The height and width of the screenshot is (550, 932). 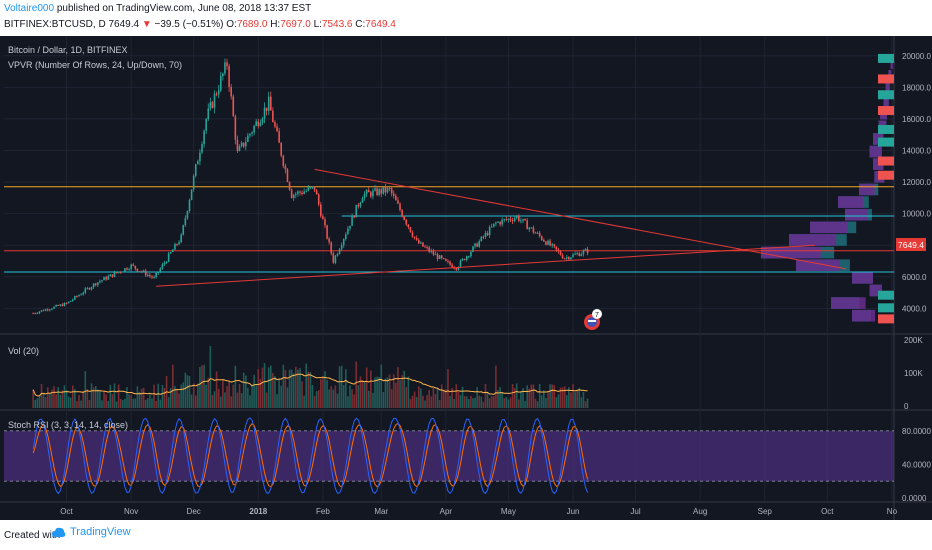 I want to click on tradingview-logo: TradingView, so click(x=91, y=532).